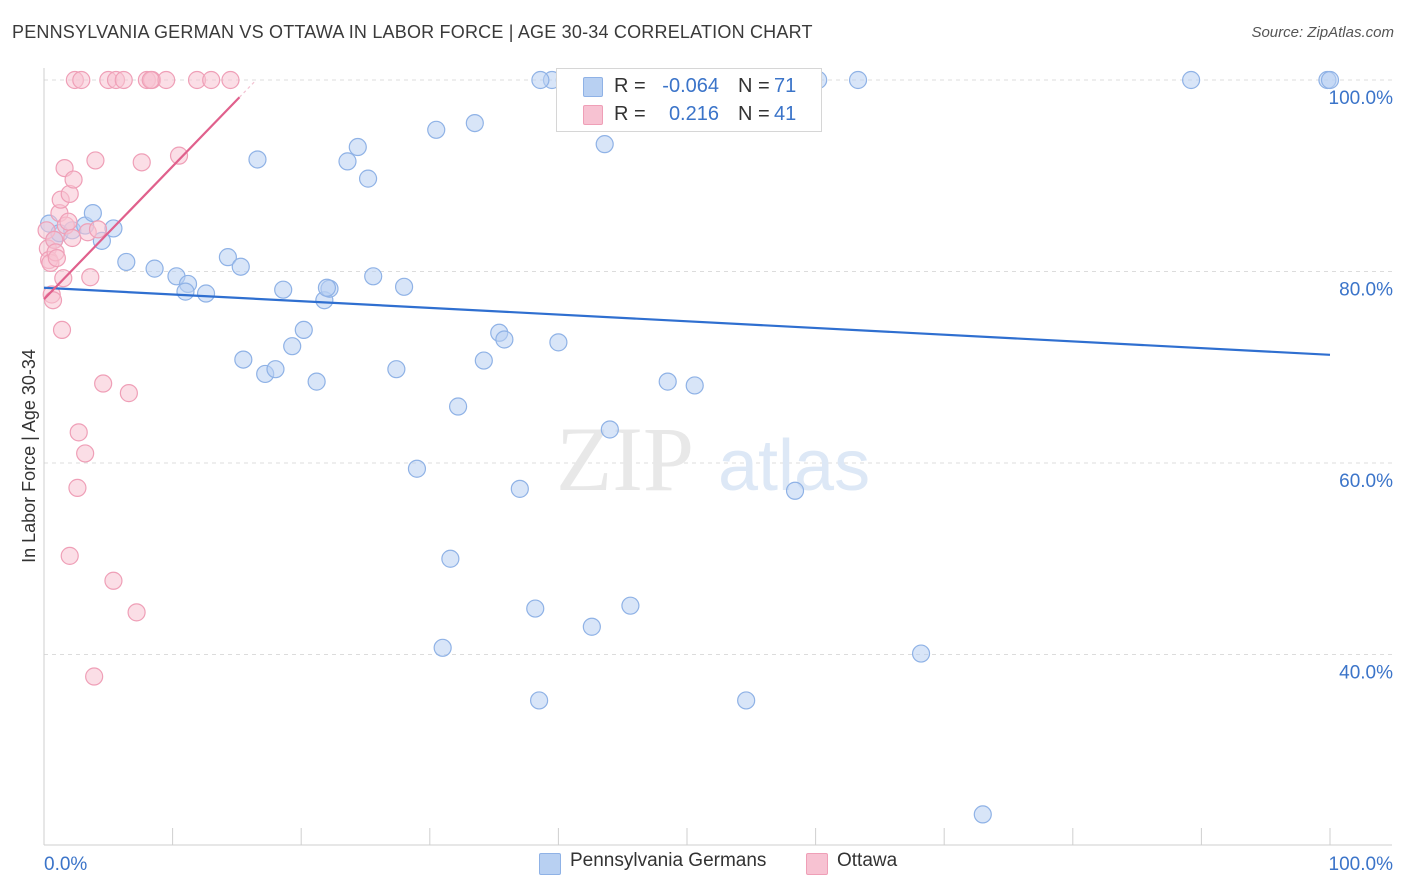  What do you see at coordinates (867, 860) in the screenshot?
I see `bottom-legend-ottawa: Ottawa` at bounding box center [867, 860].